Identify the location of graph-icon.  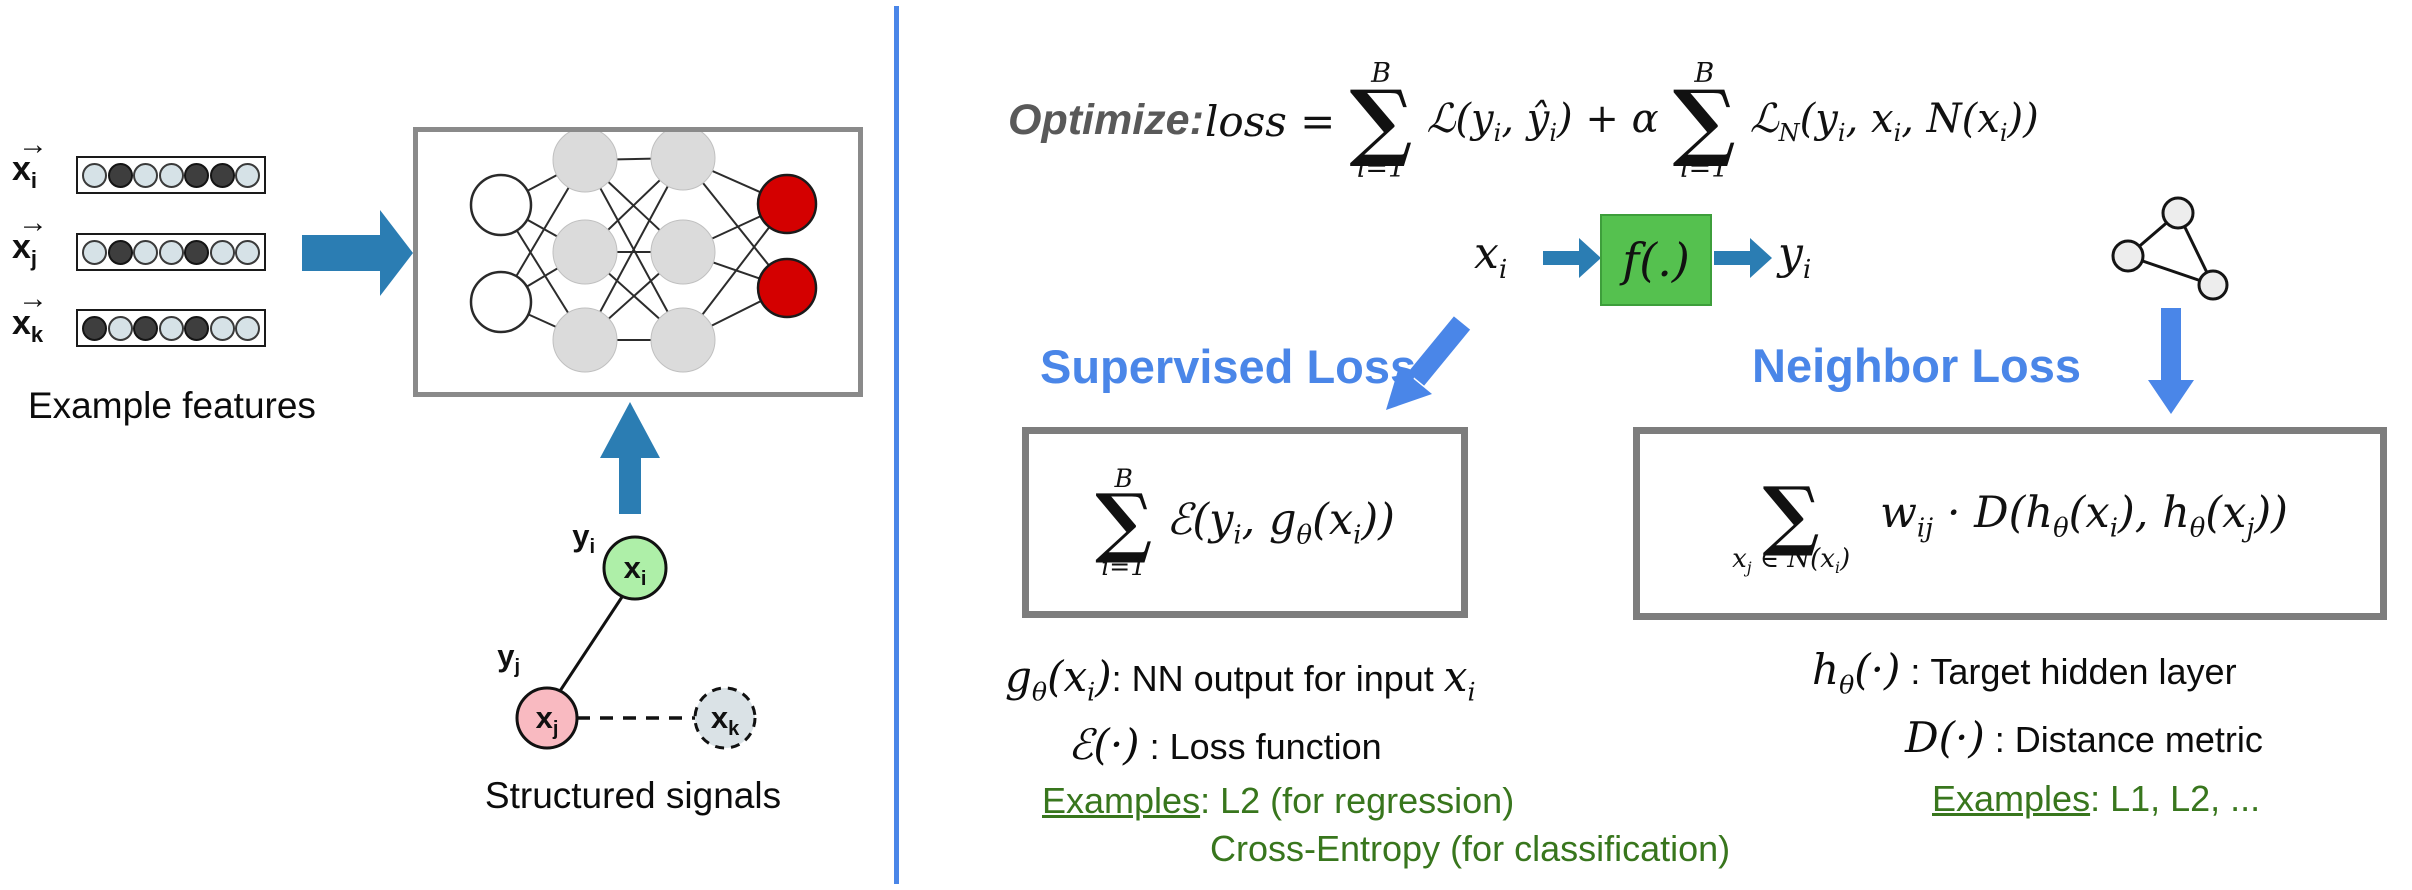
(2170, 248).